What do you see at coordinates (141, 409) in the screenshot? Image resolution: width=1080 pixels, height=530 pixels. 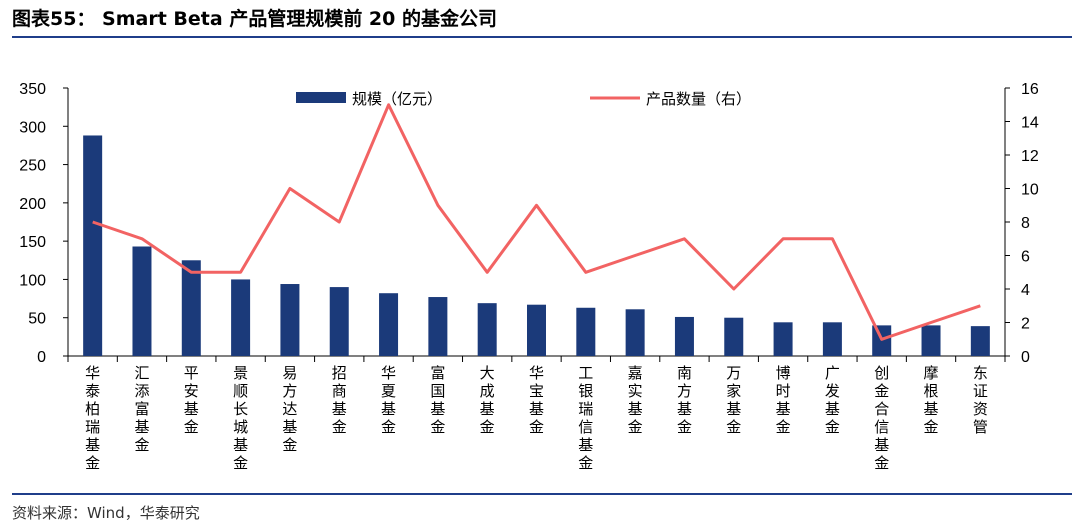 I see `x-tick-label: 汇添富基金` at bounding box center [141, 409].